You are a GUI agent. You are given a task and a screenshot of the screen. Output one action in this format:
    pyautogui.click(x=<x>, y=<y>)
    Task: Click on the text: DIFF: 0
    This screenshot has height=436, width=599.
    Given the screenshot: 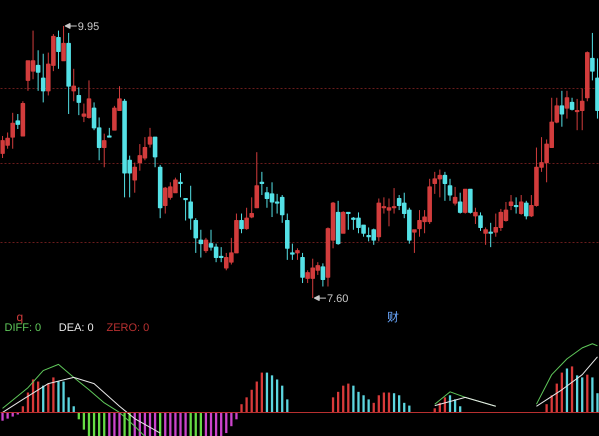 What is the action you would take?
    pyautogui.click(x=23, y=328)
    